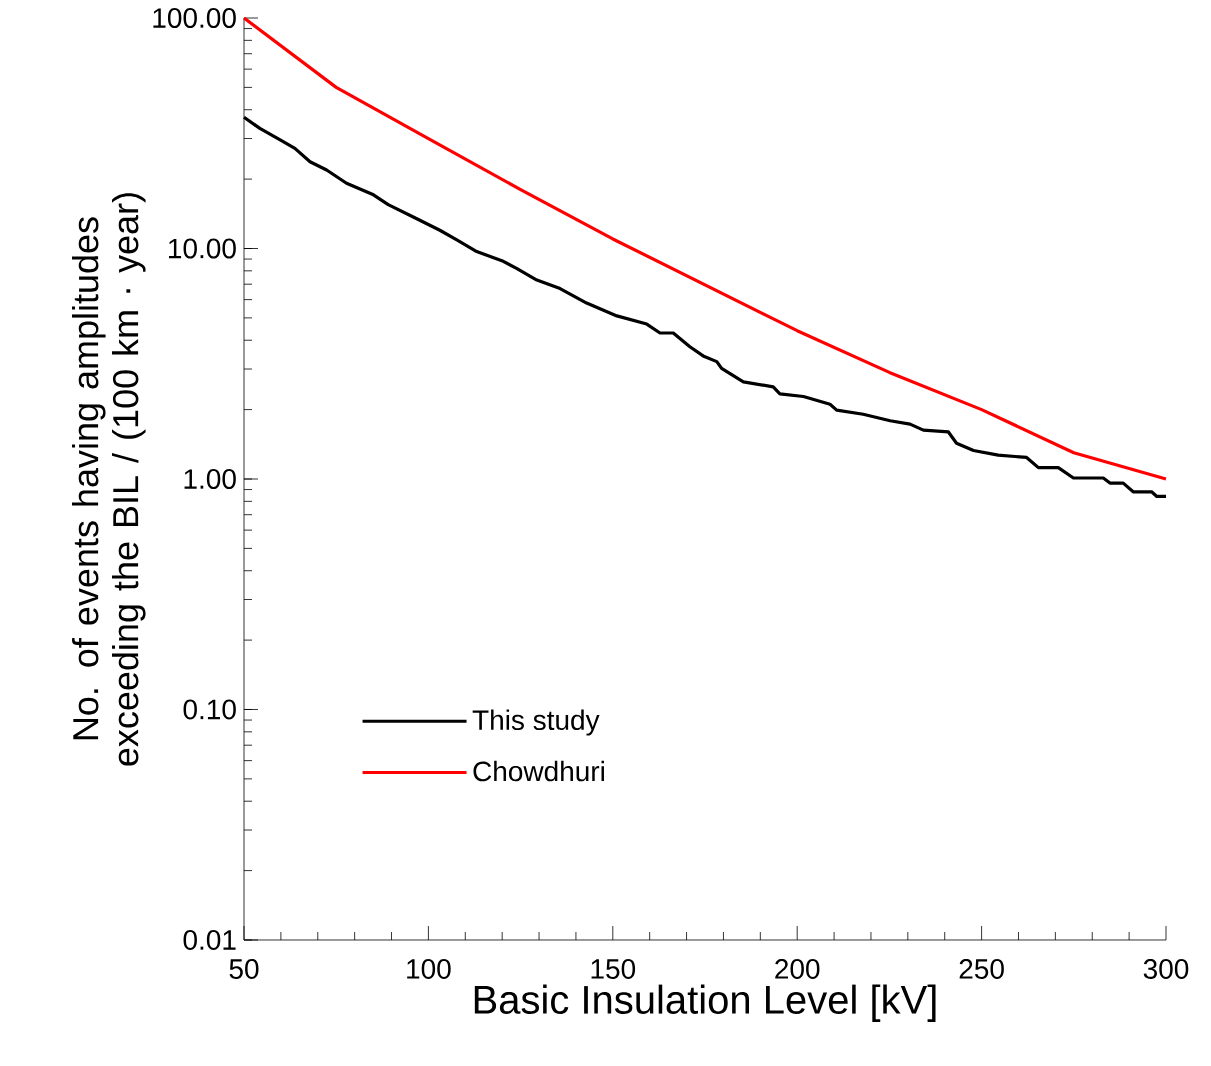  I want to click on legend-label: Chowdhuri, so click(538, 771).